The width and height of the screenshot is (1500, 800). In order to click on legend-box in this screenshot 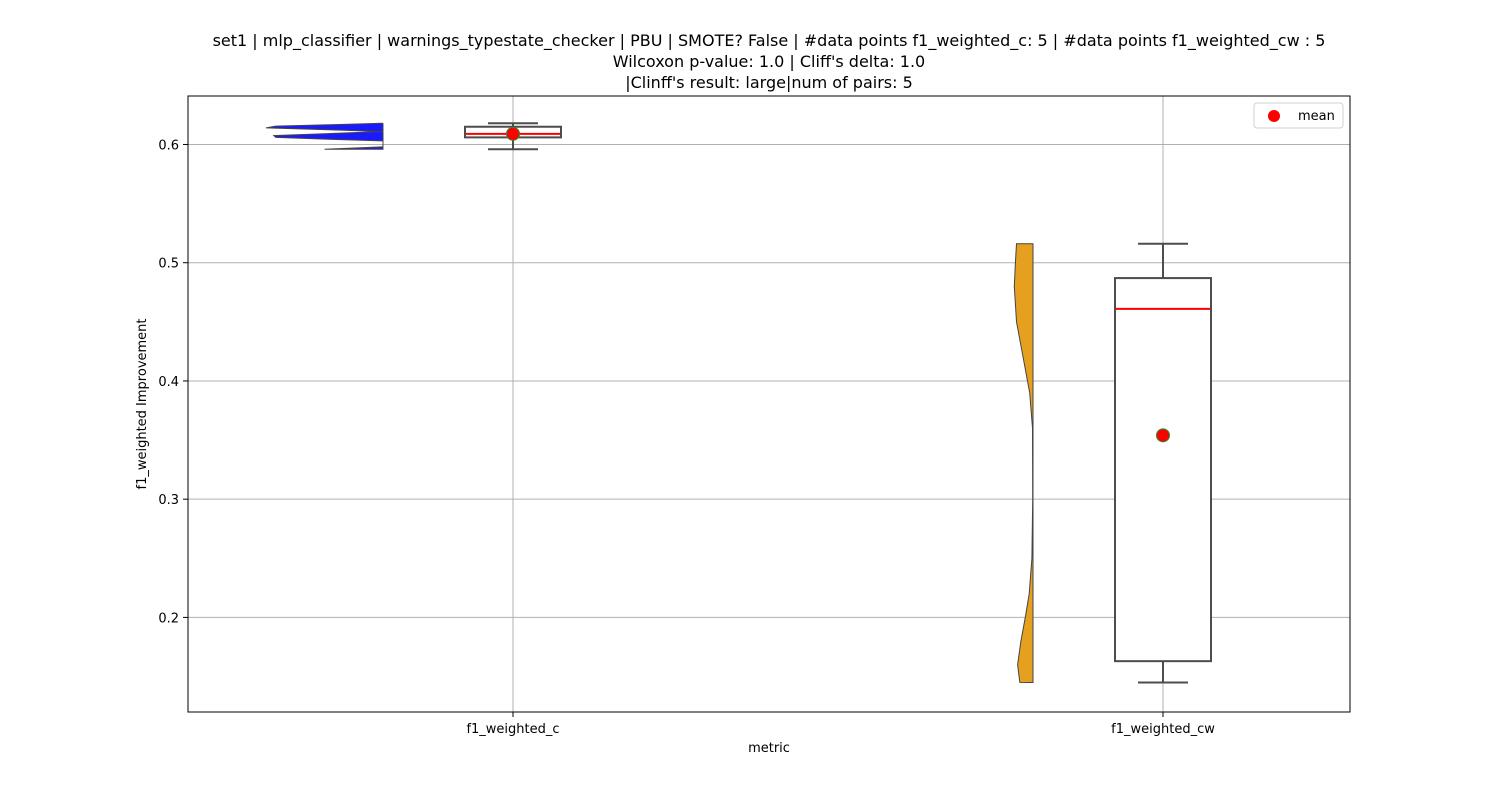, I will do `click(1298, 115)`.